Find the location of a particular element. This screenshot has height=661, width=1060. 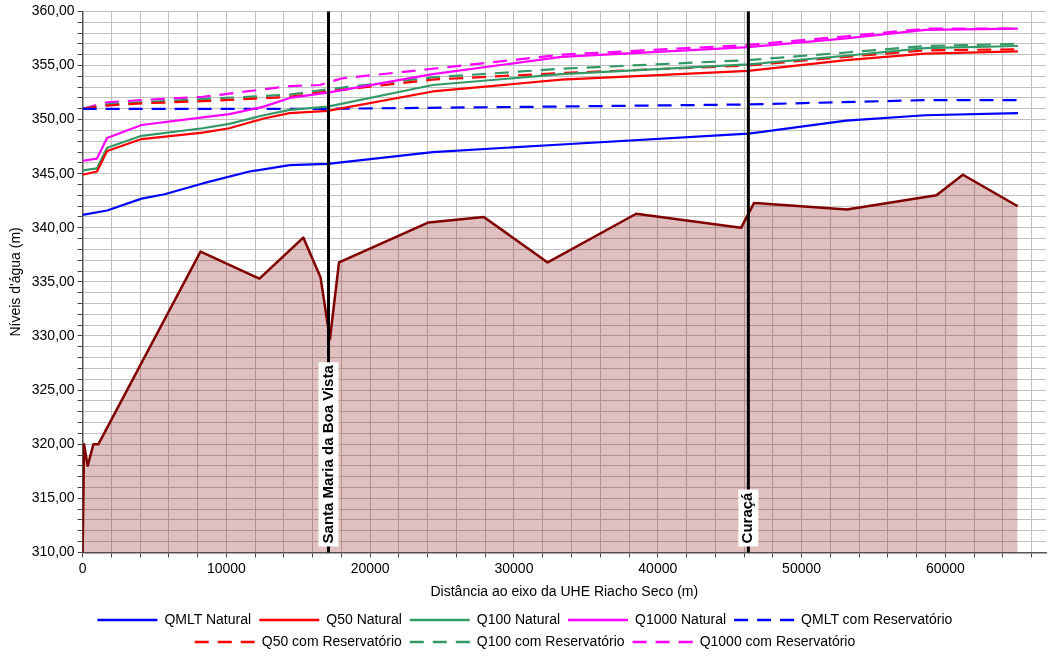

y-tick-label: 320,00 is located at coordinates (53, 443).